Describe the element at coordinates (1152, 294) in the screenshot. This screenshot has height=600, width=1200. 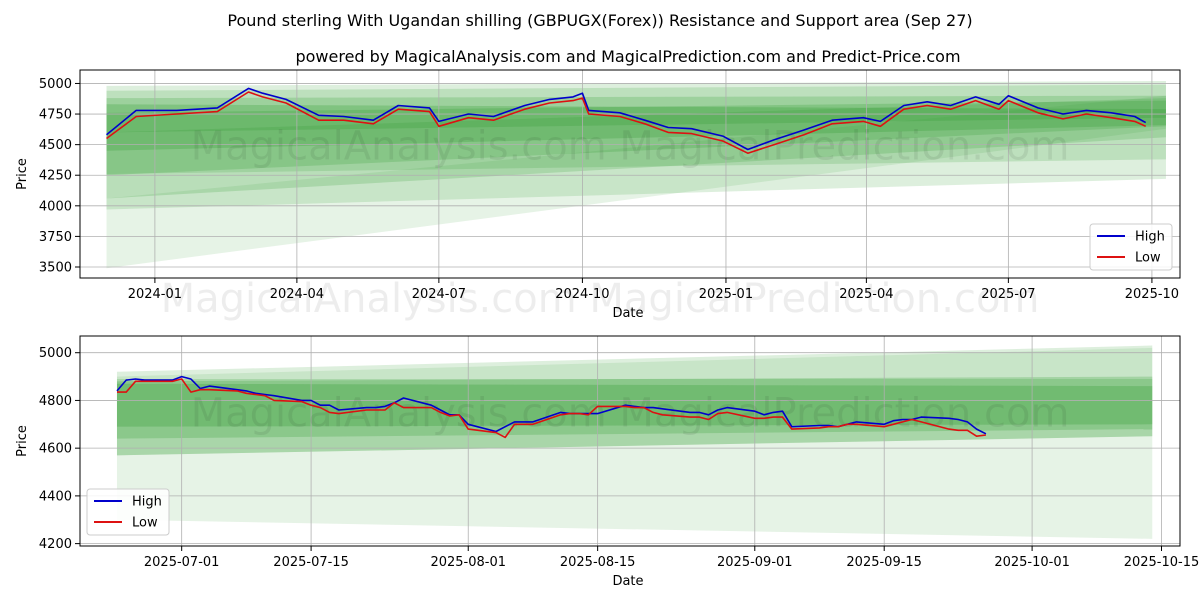
I see `x-tick-label: 2025-10` at that location.